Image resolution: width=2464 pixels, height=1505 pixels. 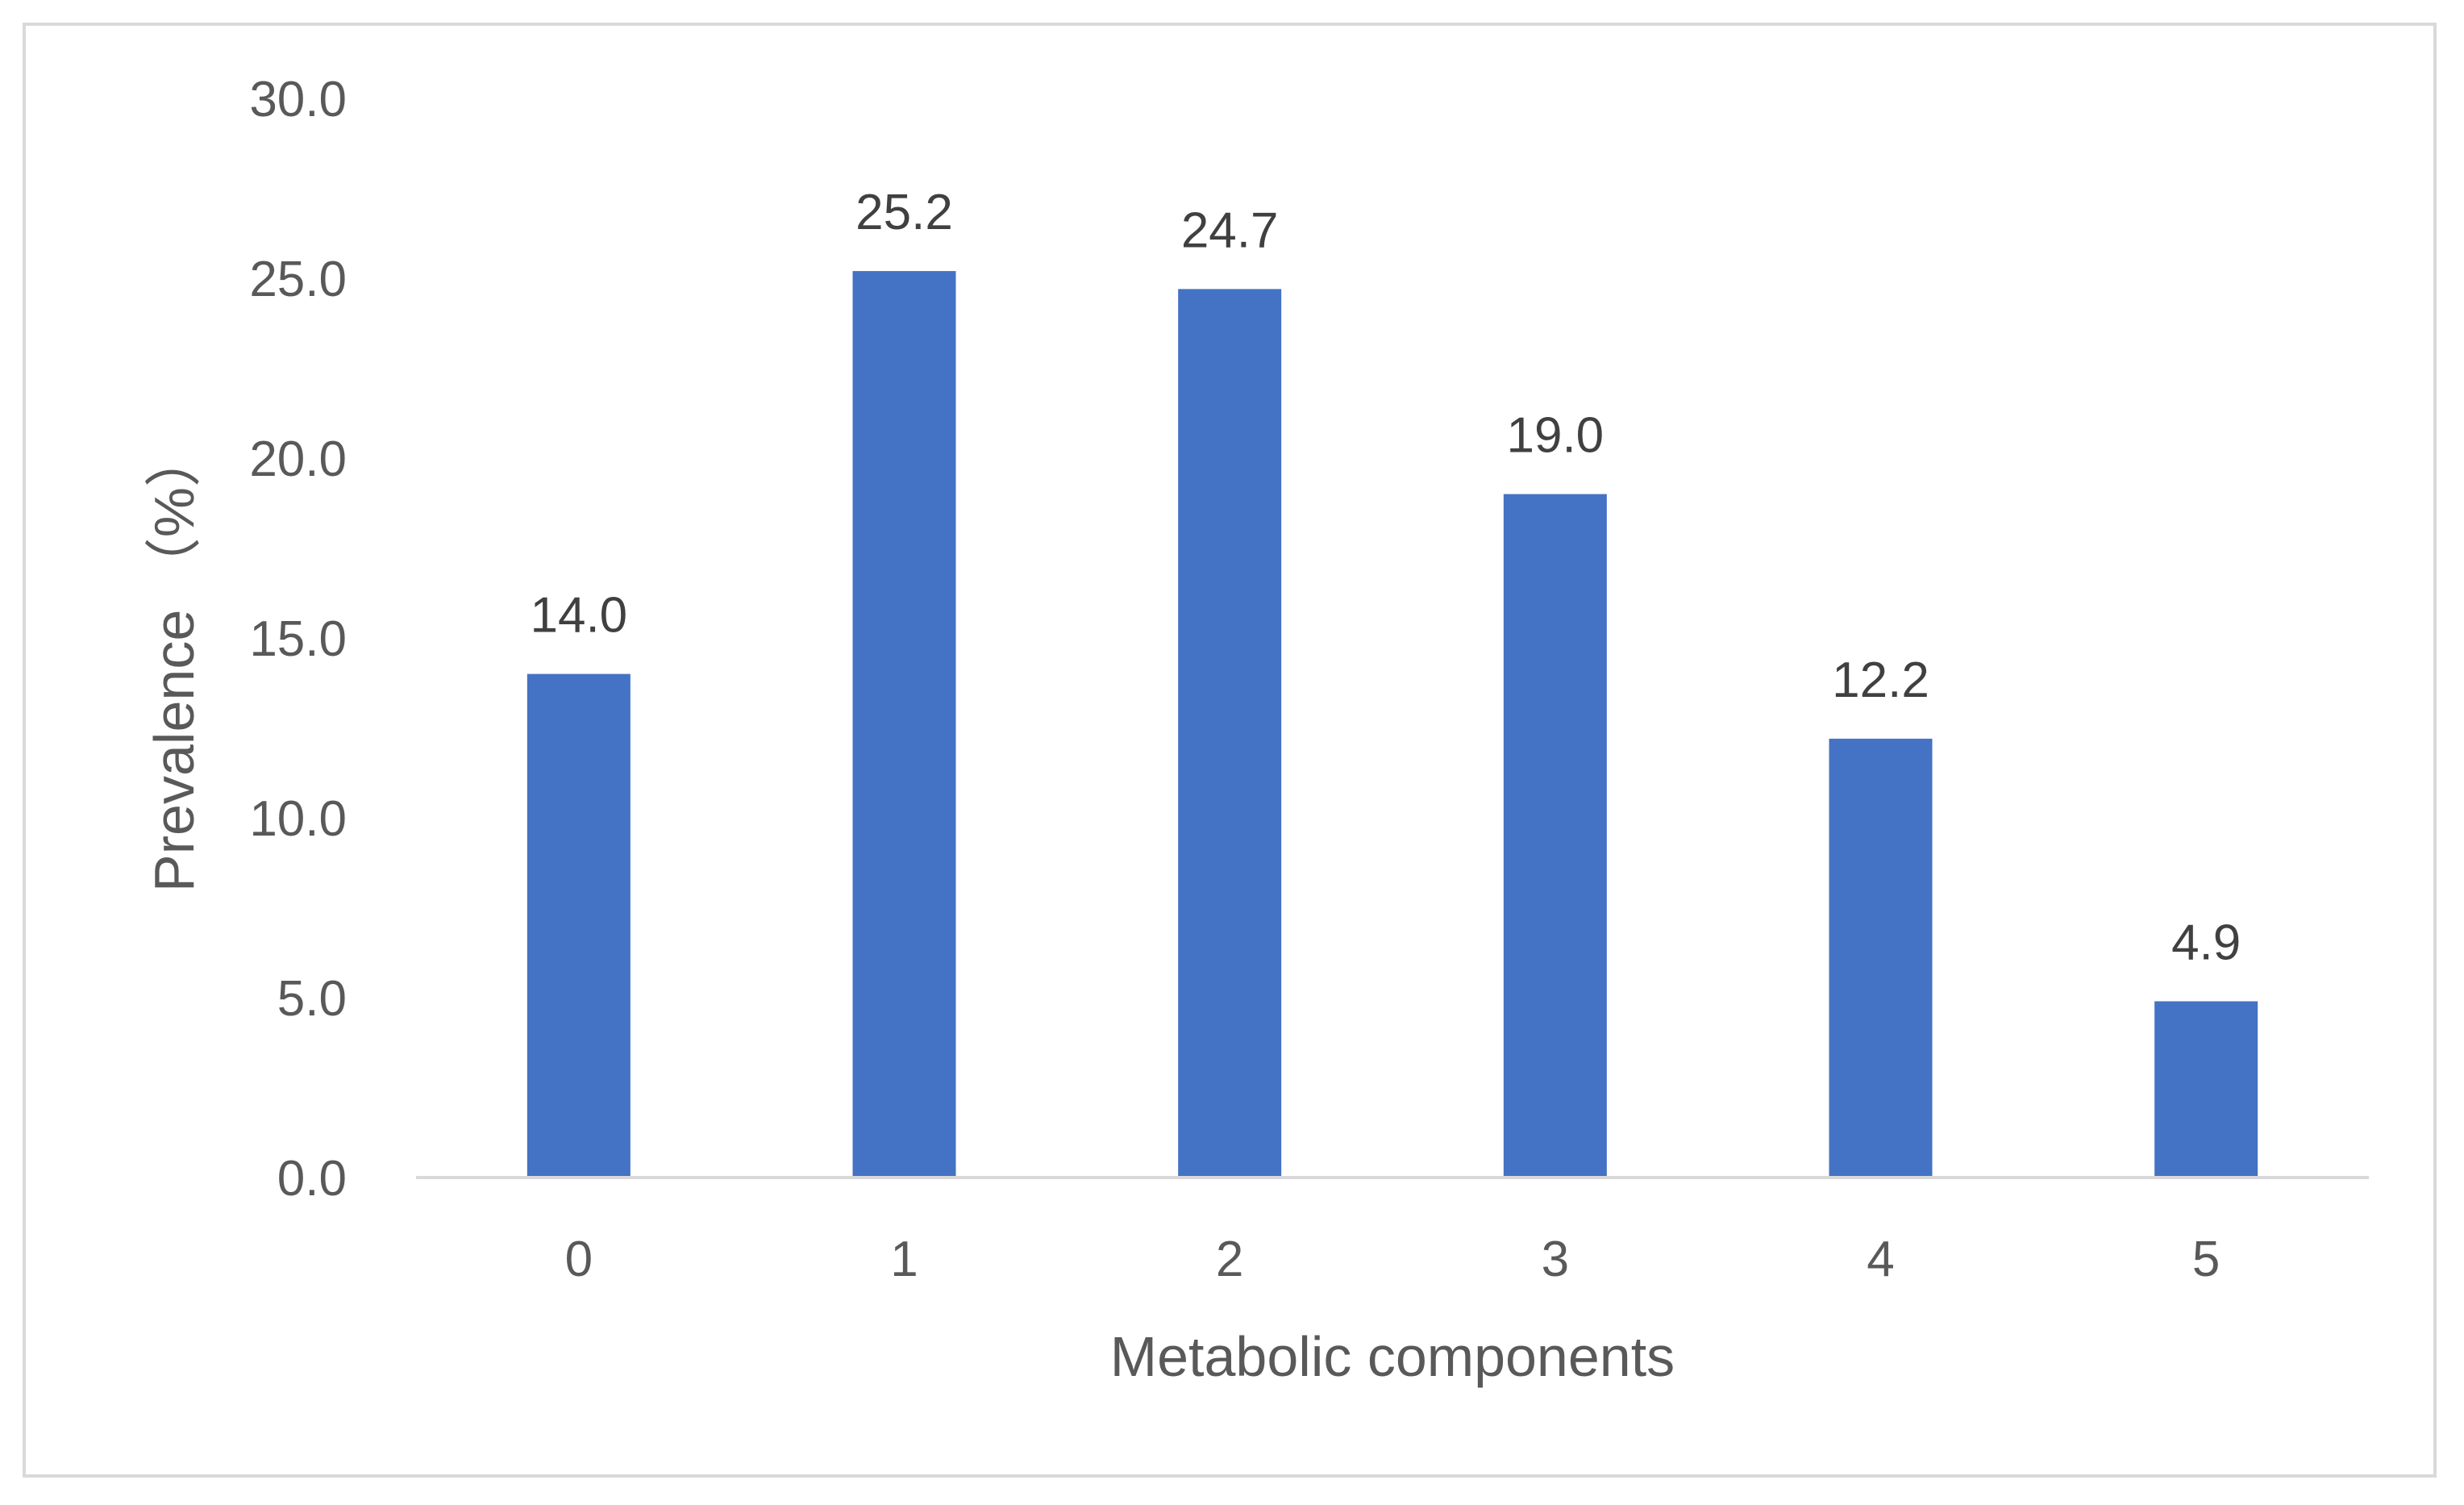 What do you see at coordinates (1393, 1259) in the screenshot?
I see `x-axis-ticks: 0 1 2 3 4 5` at bounding box center [1393, 1259].